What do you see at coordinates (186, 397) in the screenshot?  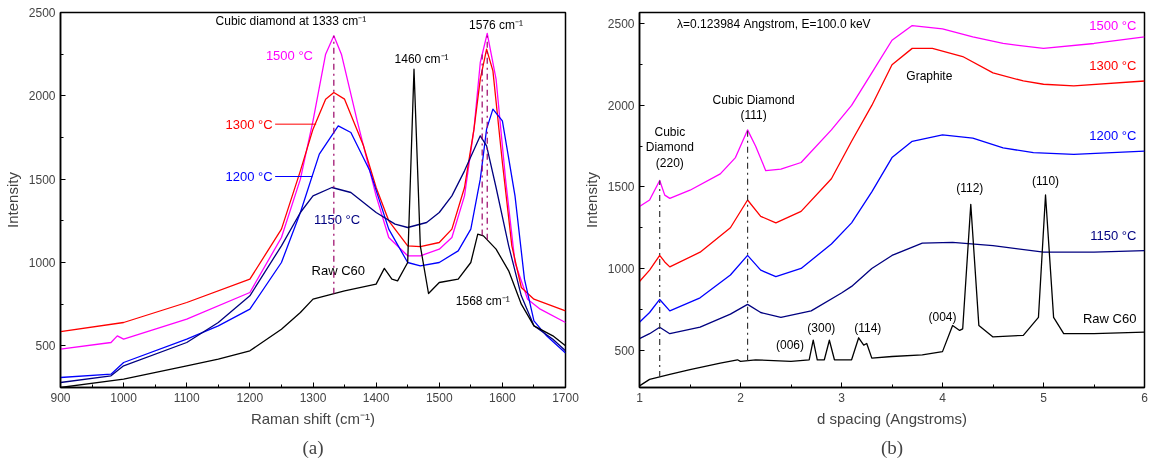 I see `x-tick-label: 1100` at bounding box center [186, 397].